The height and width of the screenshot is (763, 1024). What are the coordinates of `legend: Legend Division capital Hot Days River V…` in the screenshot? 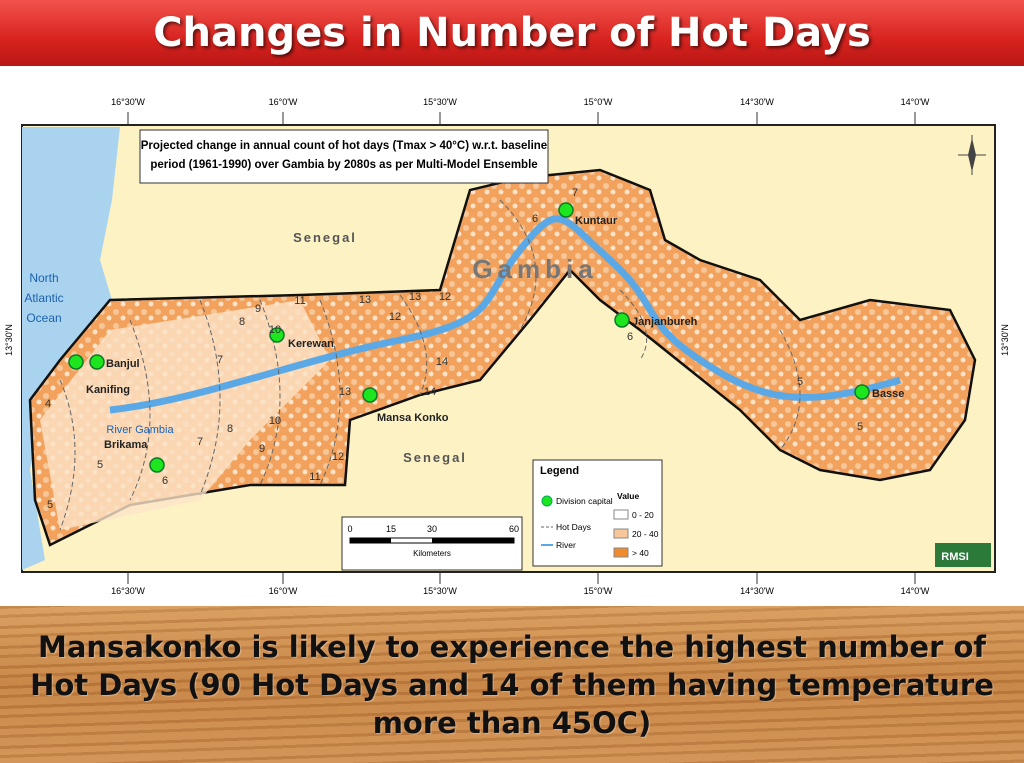 It's located at (597, 513).